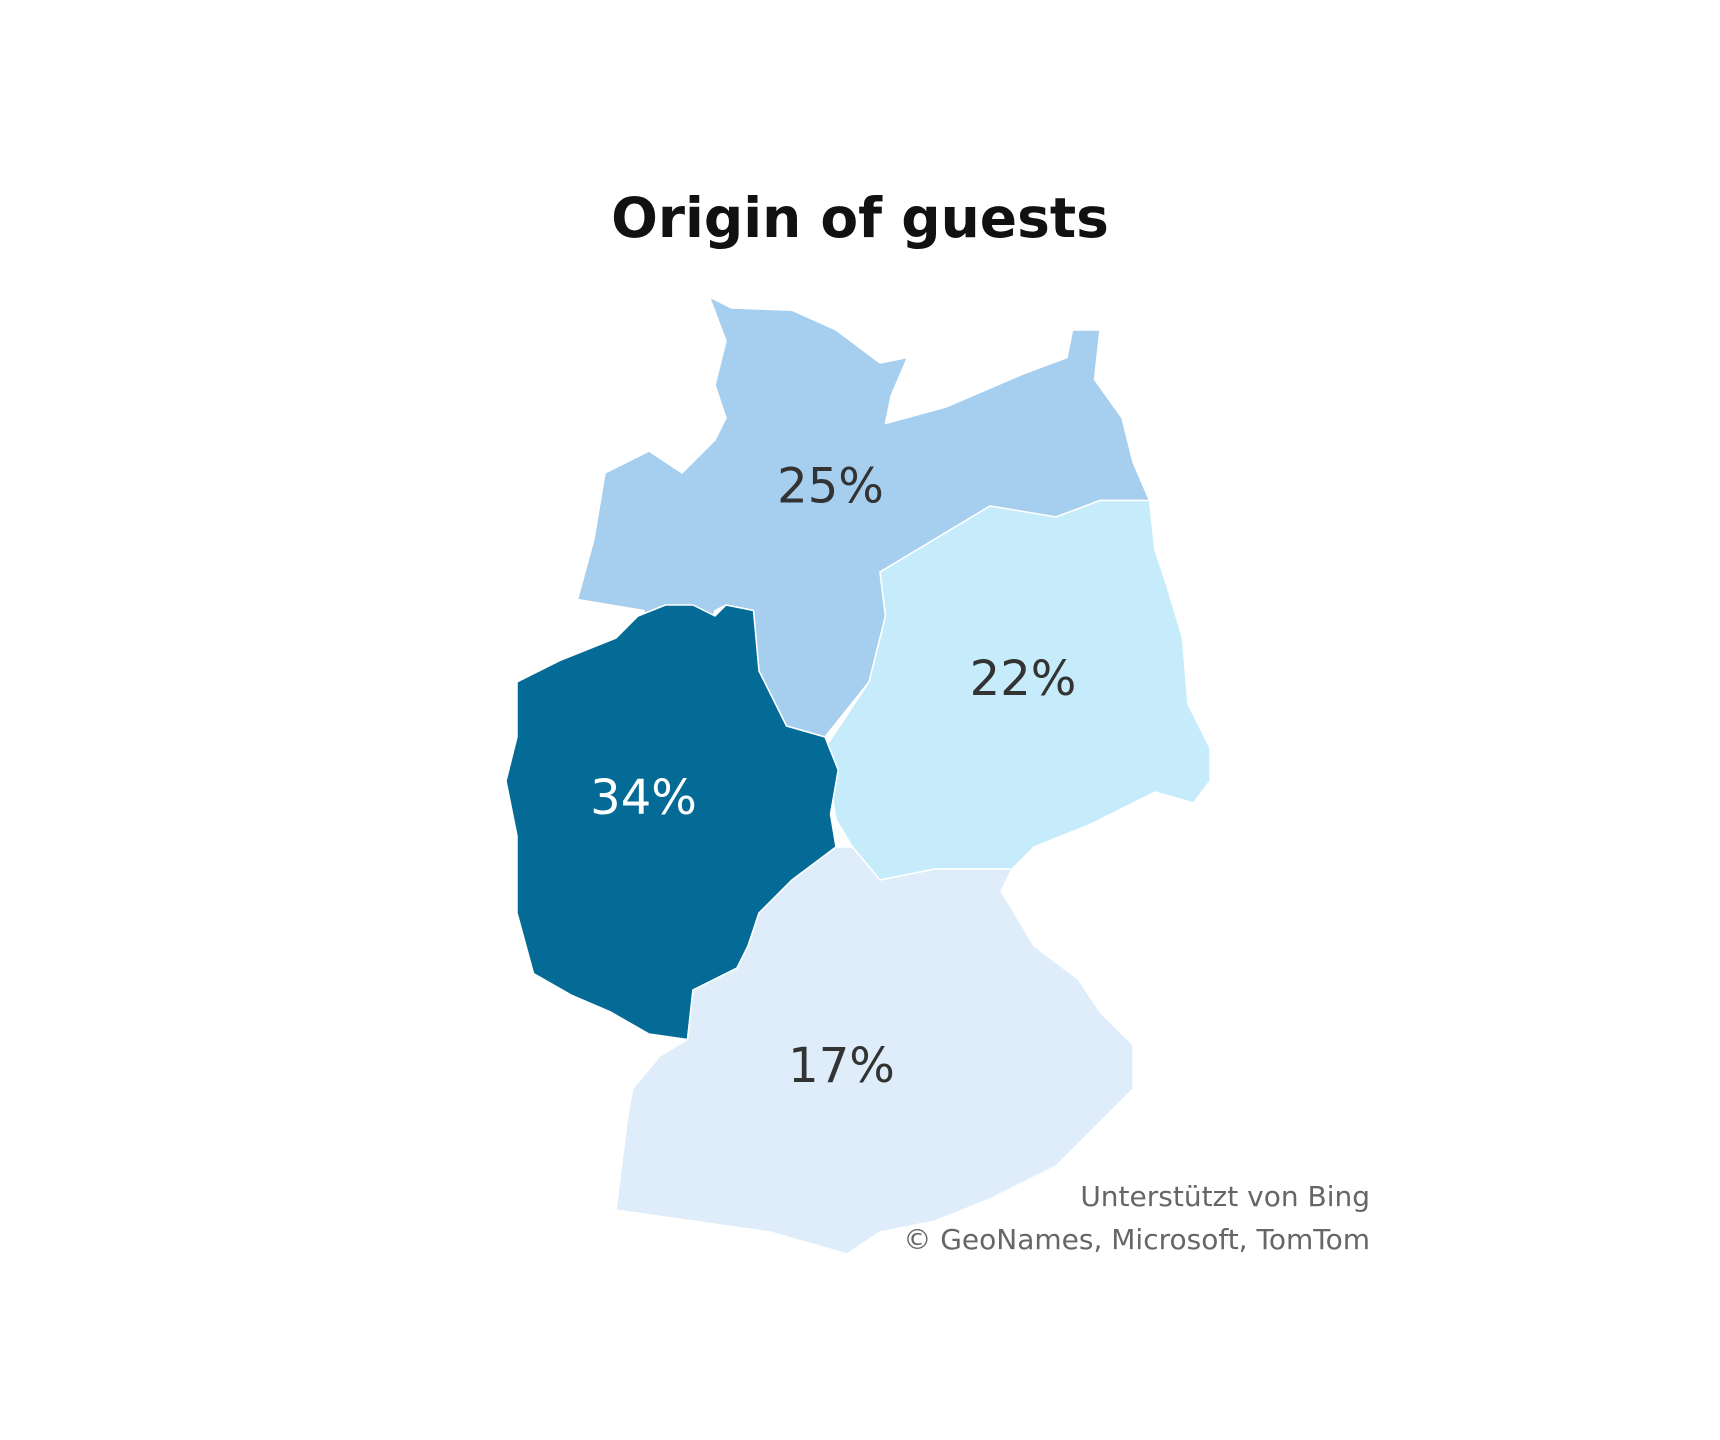  What do you see at coordinates (643, 798) in the screenshot?
I see `value-label: 34%` at bounding box center [643, 798].